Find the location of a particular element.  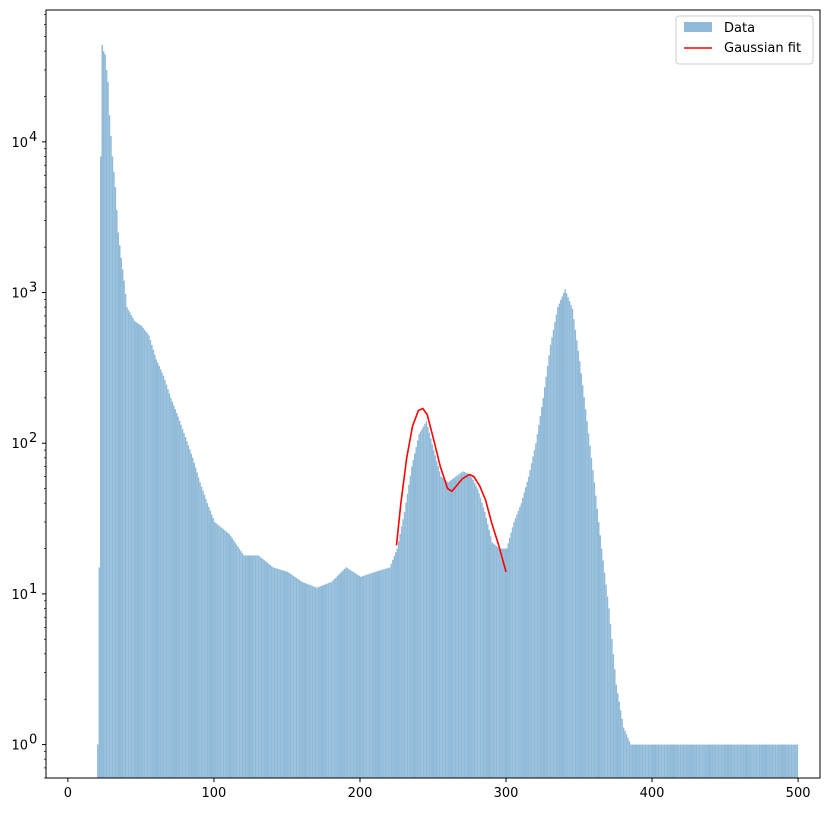

x-tick-label: 300 is located at coordinates (506, 793).